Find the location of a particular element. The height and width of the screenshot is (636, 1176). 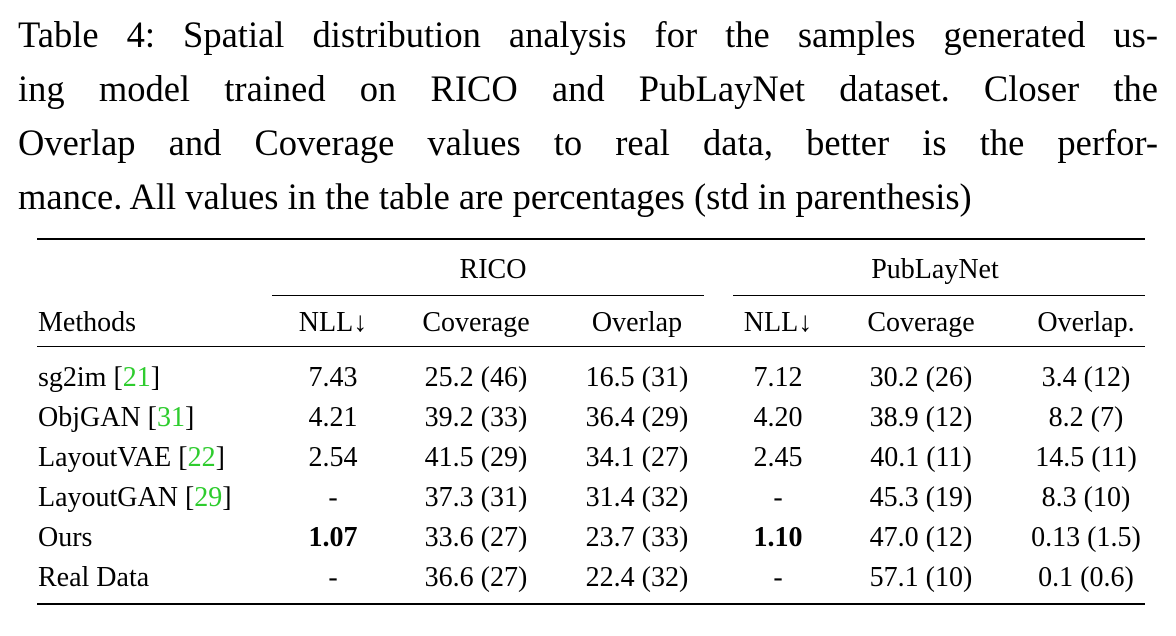

table-cell: 4.21 is located at coordinates (333, 417).